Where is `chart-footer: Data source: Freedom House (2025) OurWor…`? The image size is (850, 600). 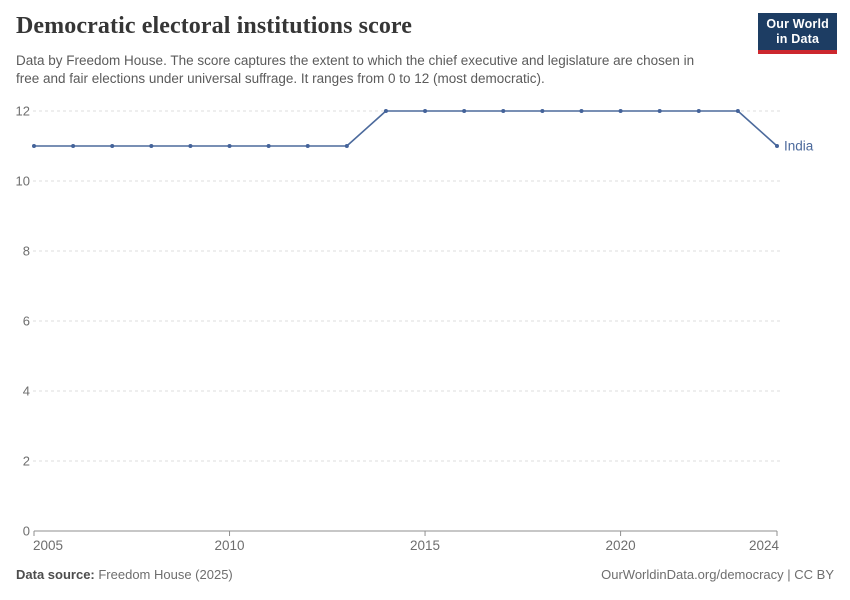 chart-footer: Data source: Freedom House (2025) OurWor… is located at coordinates (425, 574).